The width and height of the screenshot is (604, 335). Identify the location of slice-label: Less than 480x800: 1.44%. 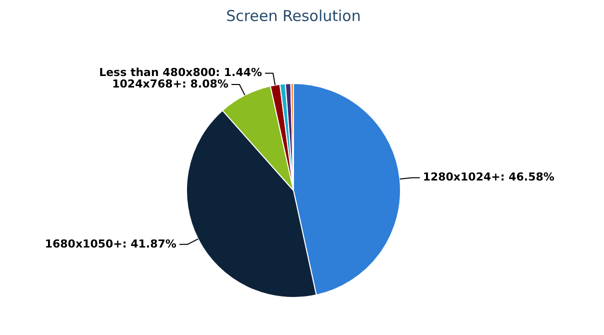
(180, 73).